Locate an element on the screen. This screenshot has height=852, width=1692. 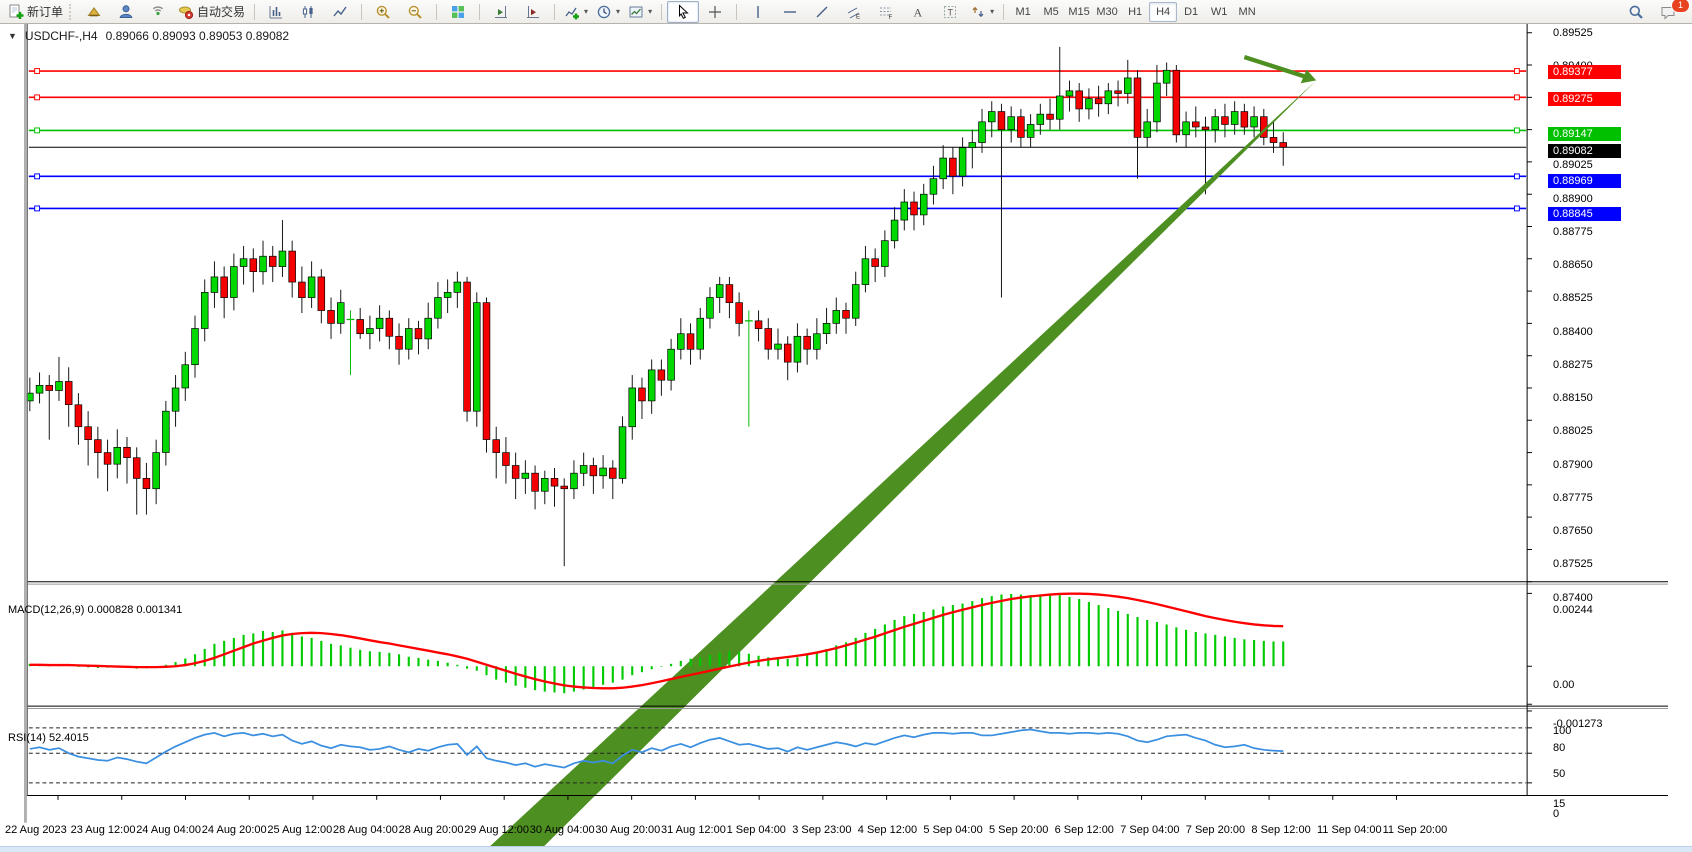
timeframe-group: M1 M5 M15 M30 H1 H4 D1 W1 MN is located at coordinates (1135, 11).